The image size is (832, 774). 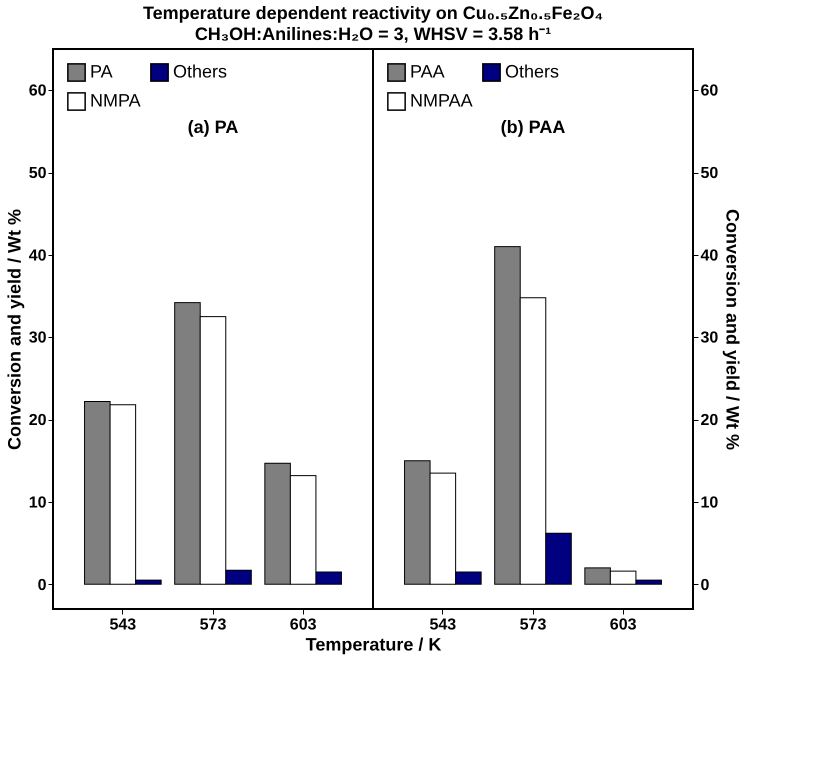 I want to click on y-axis-title: Conversion and yield / Wt %, so click(x=14, y=329).